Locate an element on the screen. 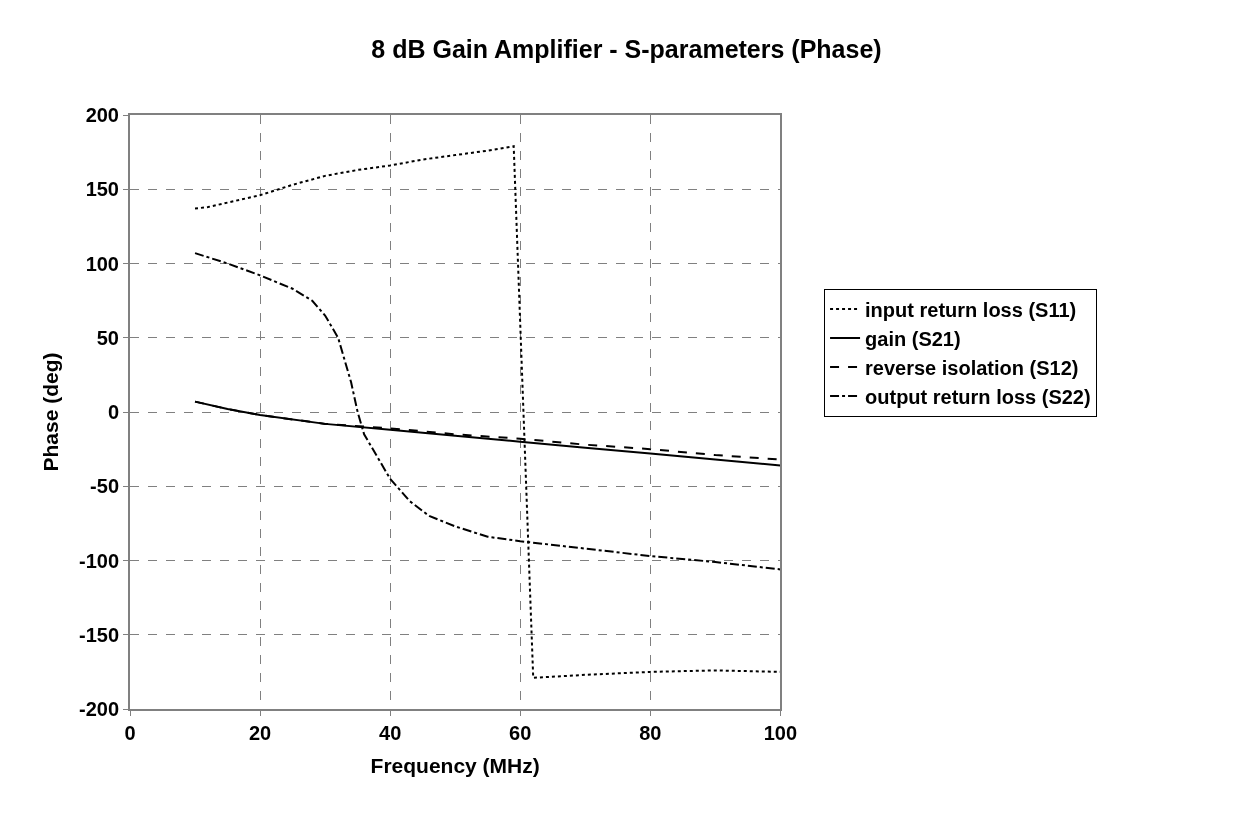 This screenshot has width=1253, height=819. x-tick-label: 20 is located at coordinates (260, 733).